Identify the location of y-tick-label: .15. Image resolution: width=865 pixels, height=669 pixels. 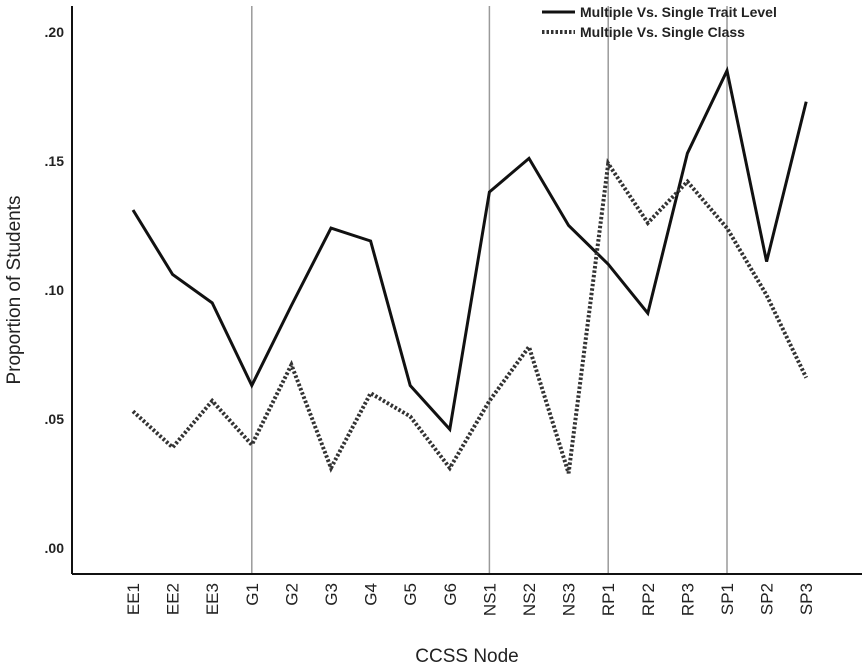
(55, 161).